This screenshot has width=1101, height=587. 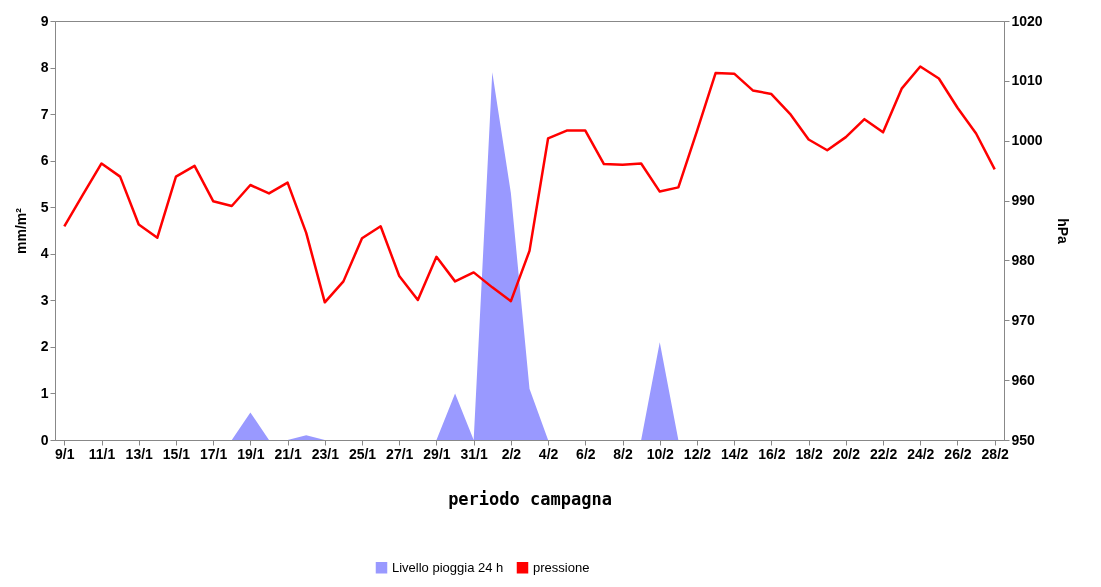 I want to click on x-tick-label: 13/1, so click(x=139, y=453).